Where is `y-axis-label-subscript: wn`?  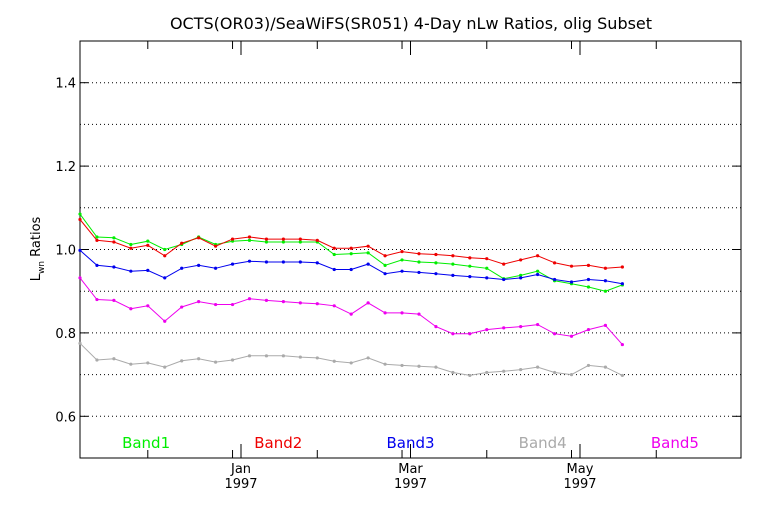
y-axis-label-subscript: wn is located at coordinates (42, 267).